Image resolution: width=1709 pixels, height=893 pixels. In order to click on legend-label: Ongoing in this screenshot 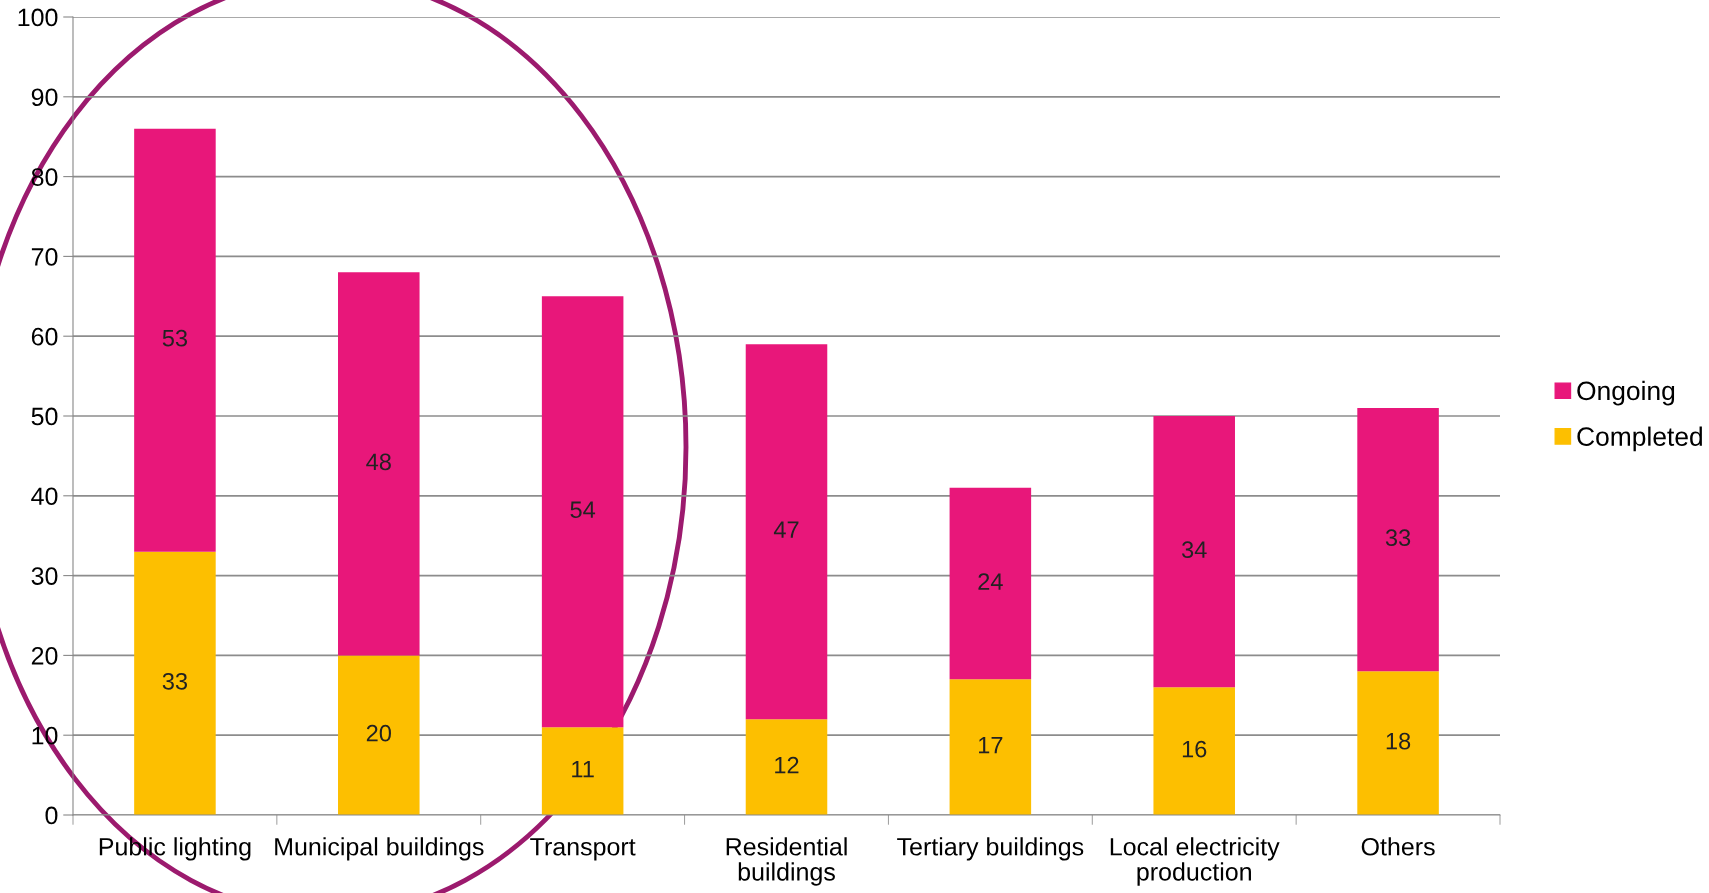, I will do `click(1626, 393)`.